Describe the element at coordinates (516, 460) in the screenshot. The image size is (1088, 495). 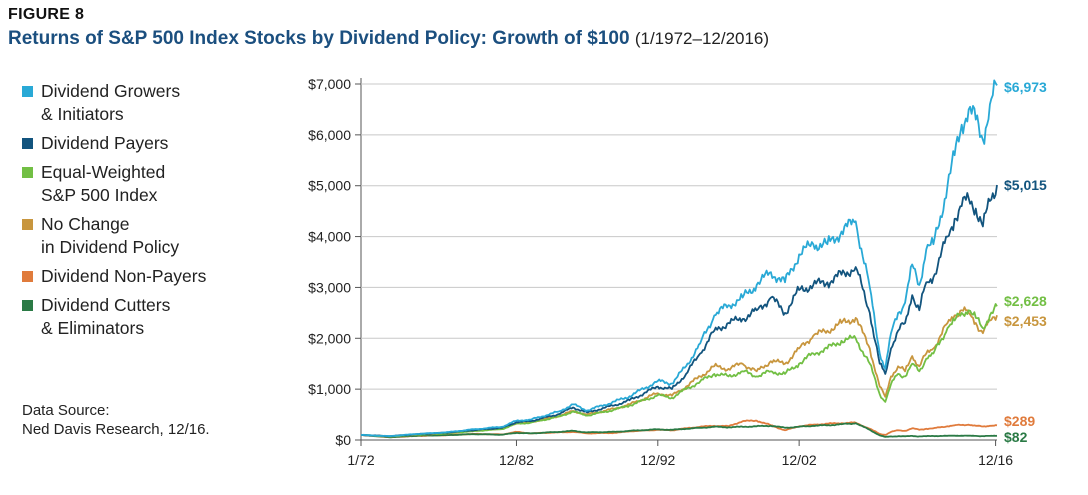
I see `x-tick-label: 12/82` at that location.